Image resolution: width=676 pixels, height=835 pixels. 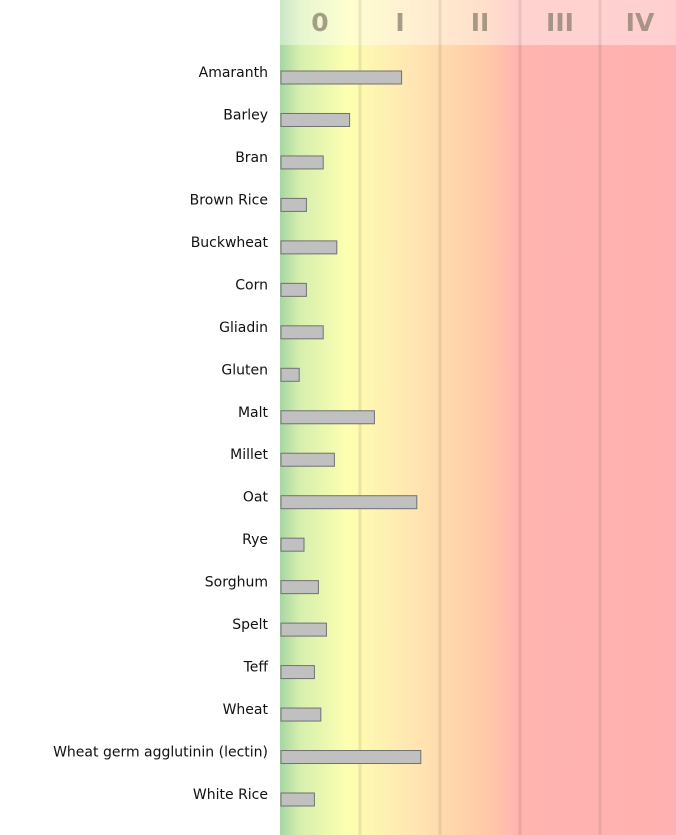 I want to click on x-tick-label: II, so click(x=480, y=22).